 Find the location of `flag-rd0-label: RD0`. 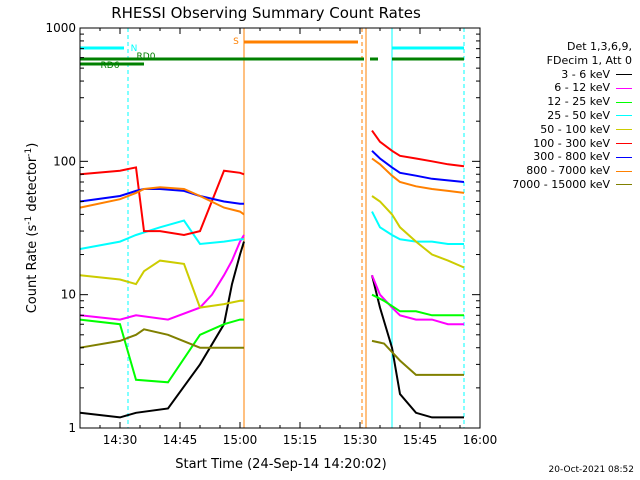

flag-rd0-label: RD0 is located at coordinates (146, 57).